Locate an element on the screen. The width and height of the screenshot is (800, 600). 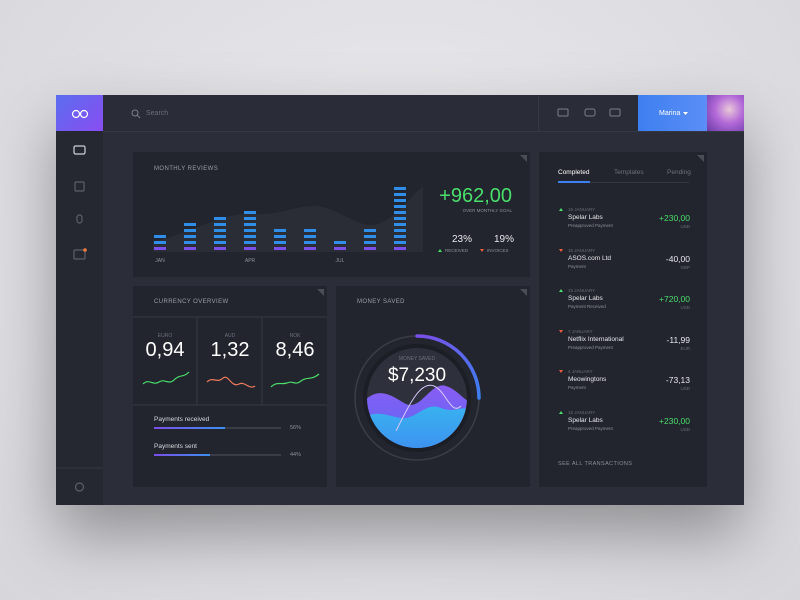
tab: Templates is located at coordinates (629, 172).